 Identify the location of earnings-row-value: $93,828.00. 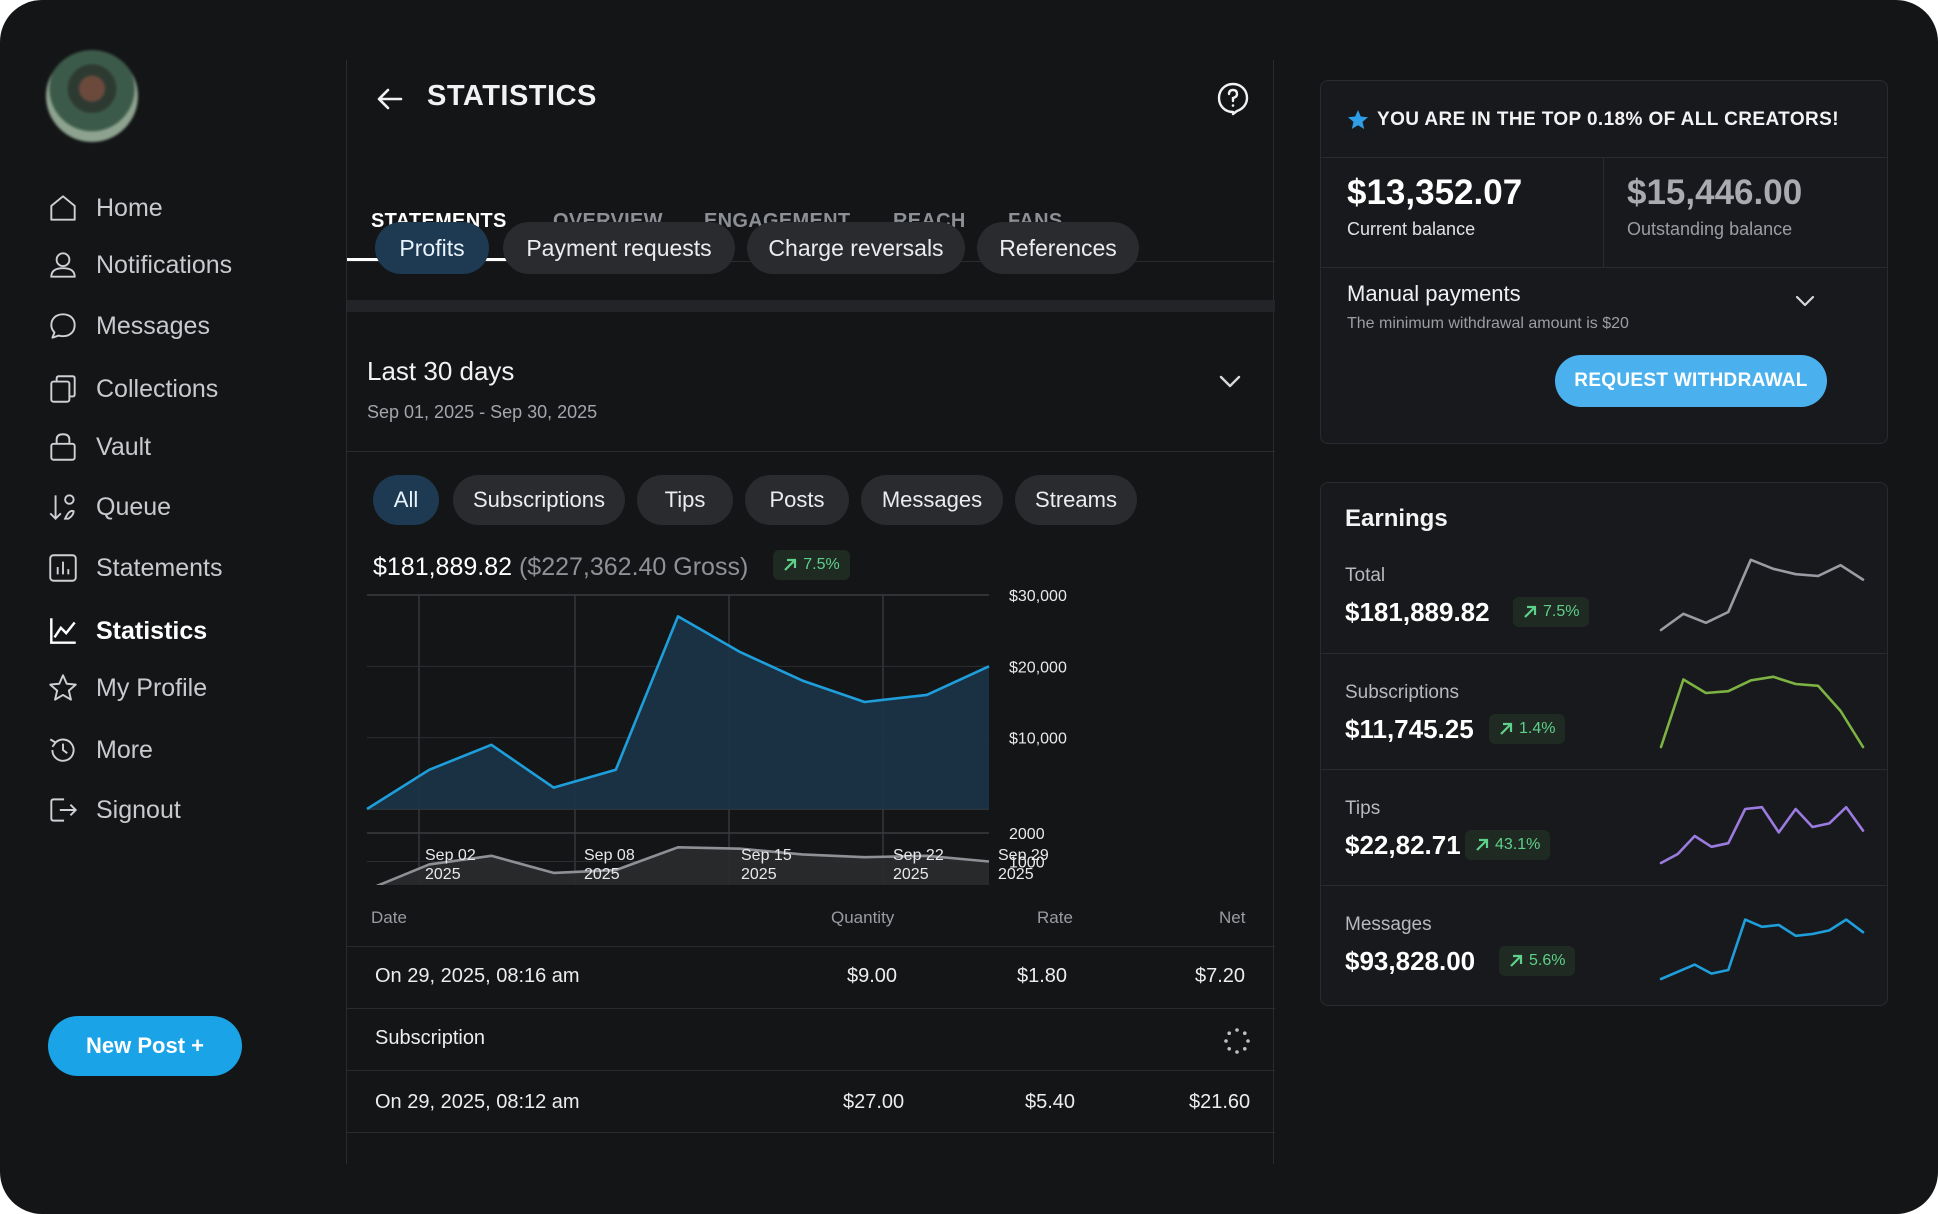
(1410, 961).